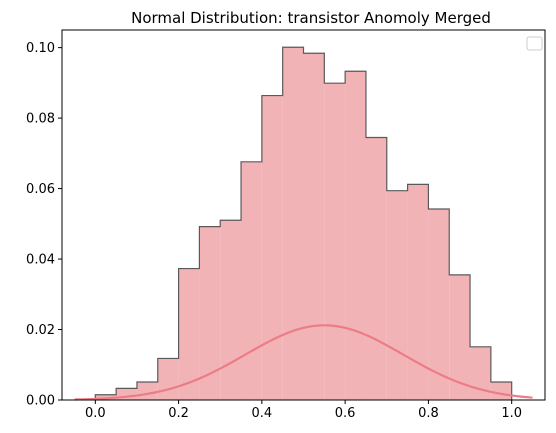 Image resolution: width=556 pixels, height=433 pixels. I want to click on legend-box, so click(534, 43).